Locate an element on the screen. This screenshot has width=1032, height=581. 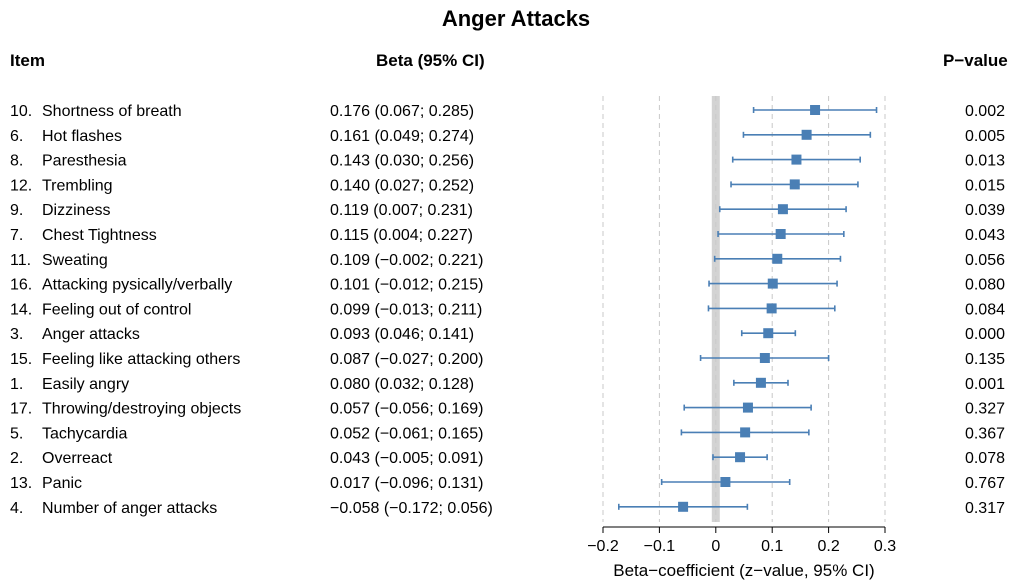
row-p-value: 0.013 is located at coordinates (985, 161).